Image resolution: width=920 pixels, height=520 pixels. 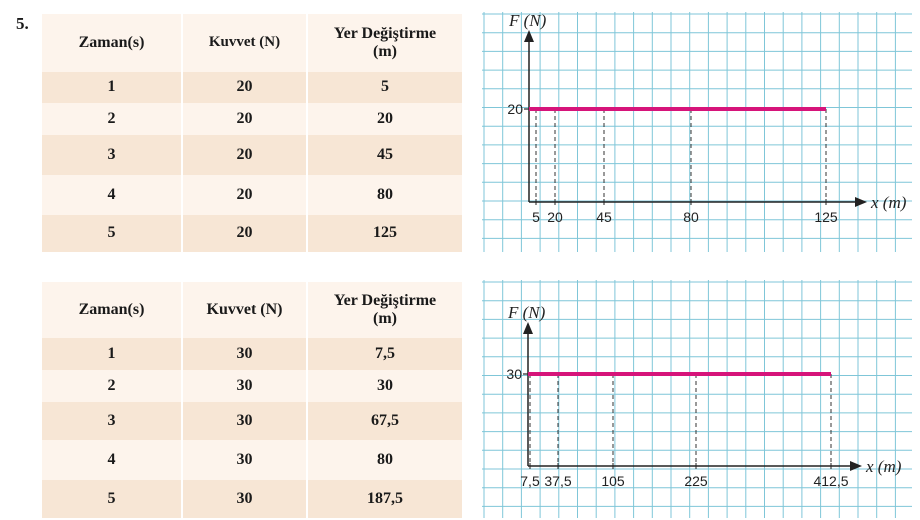 I want to click on question-number: 5., so click(x=22, y=23).